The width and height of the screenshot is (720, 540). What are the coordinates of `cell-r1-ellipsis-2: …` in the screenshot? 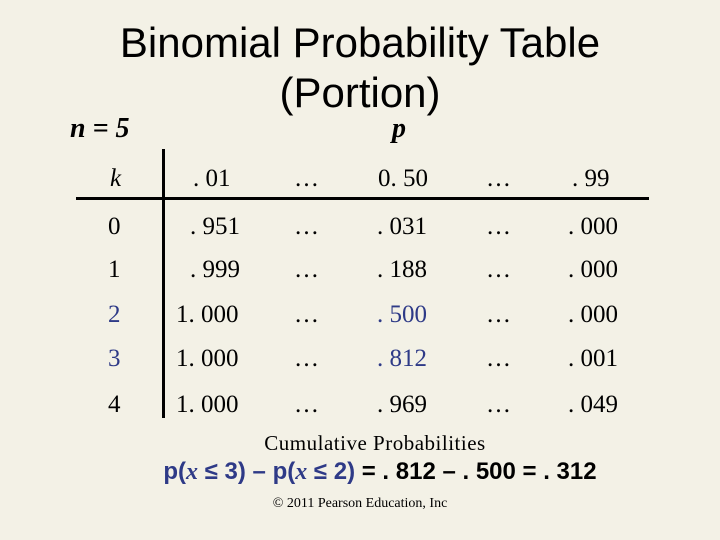 It's located at (498, 269).